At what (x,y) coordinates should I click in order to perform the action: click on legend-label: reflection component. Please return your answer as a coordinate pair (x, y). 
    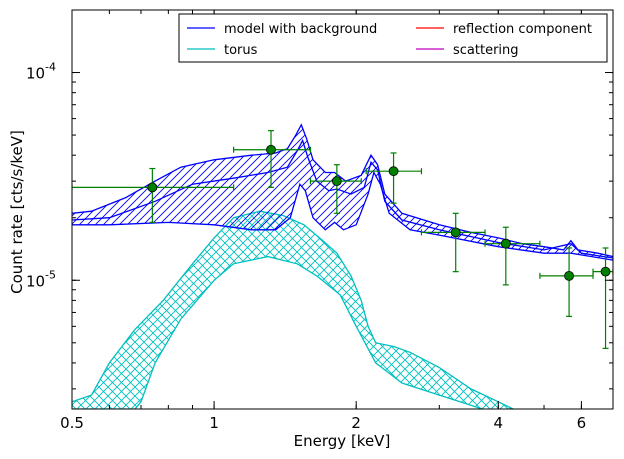
    Looking at the image, I should click on (522, 29).